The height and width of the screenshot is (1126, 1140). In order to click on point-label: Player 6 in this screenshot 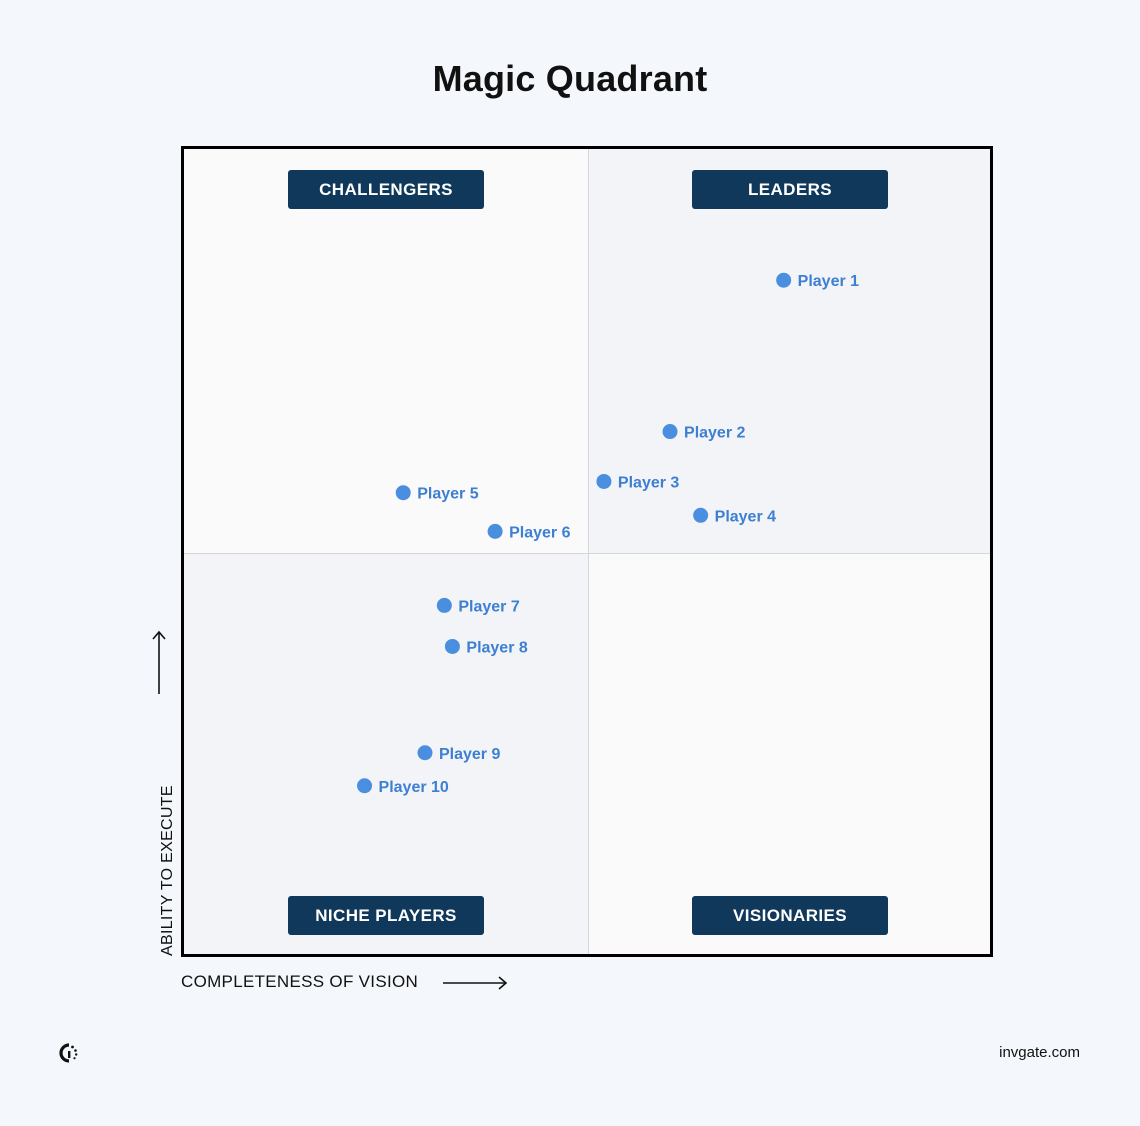, I will do `click(539, 532)`.